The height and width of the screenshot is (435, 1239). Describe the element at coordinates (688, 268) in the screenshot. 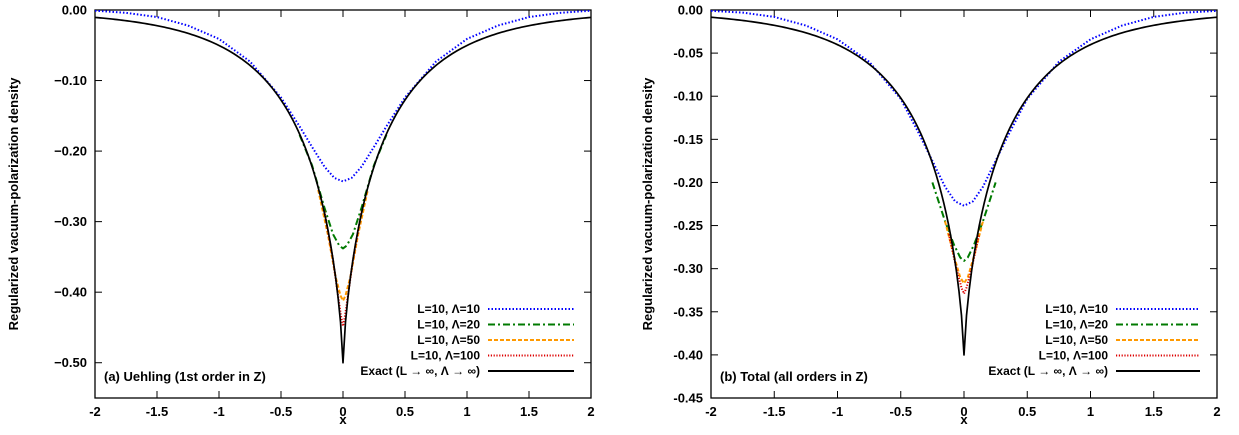

I see `y-tick-label: -0.30` at that location.